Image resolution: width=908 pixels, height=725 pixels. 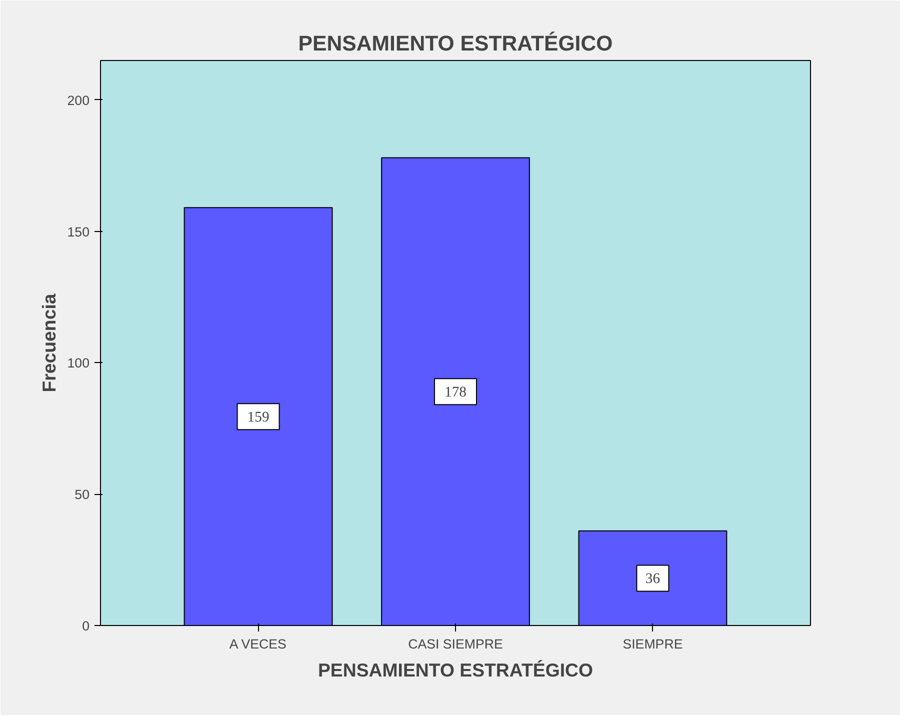 What do you see at coordinates (78, 232) in the screenshot?
I see `y-tick-label: 150` at bounding box center [78, 232].